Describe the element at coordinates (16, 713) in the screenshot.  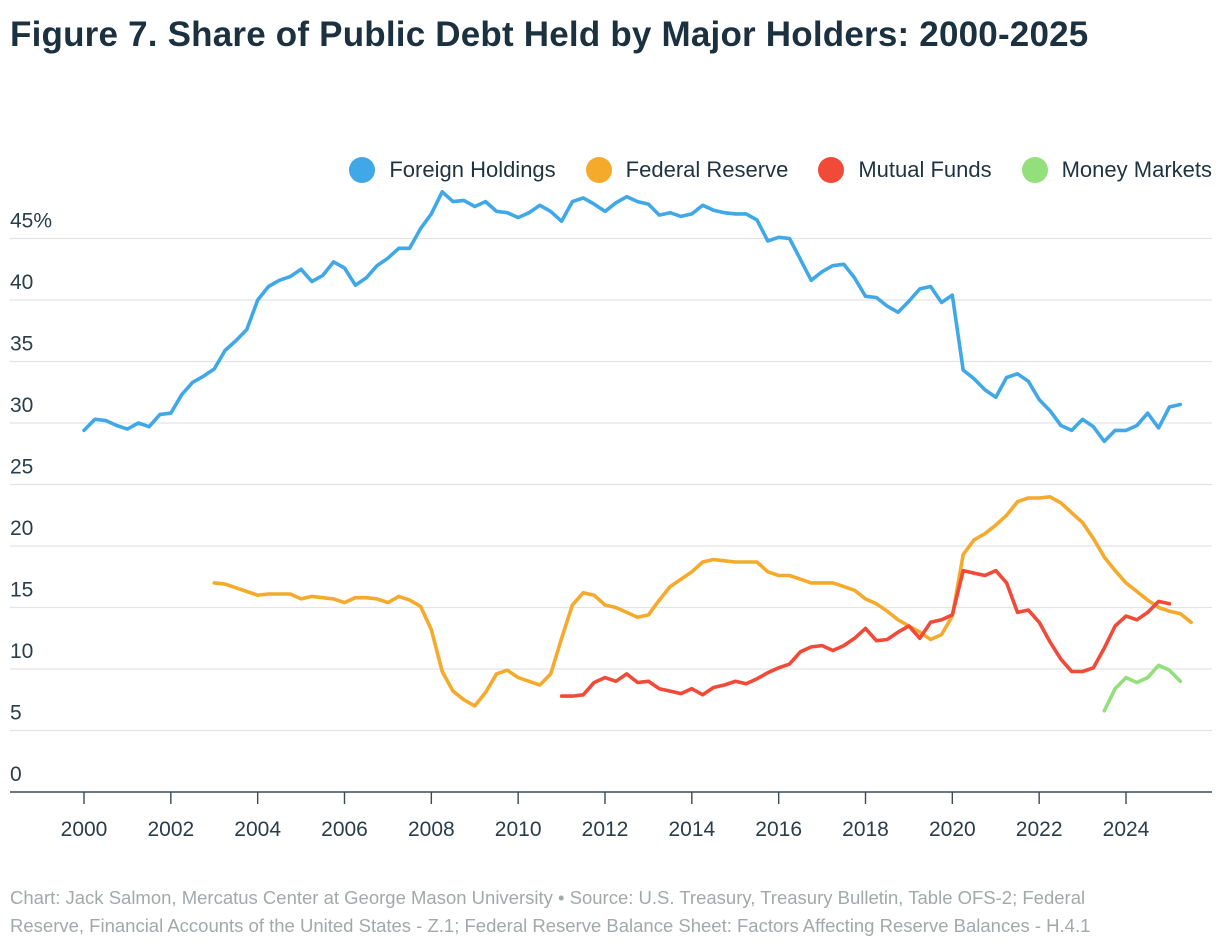
I see `y-tick-label-5: 5` at that location.